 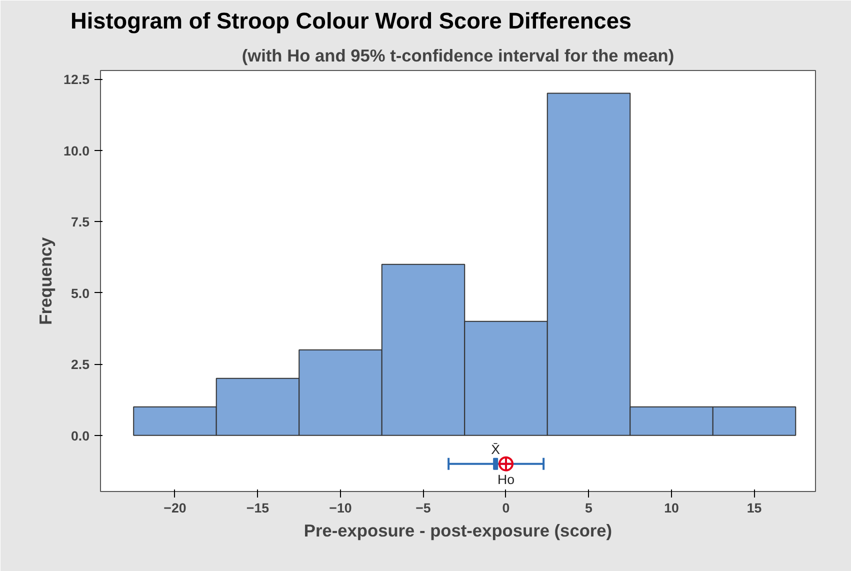 I want to click on chart-title: Histogram of Stroop Colour Word Score Differences, so click(x=351, y=21).